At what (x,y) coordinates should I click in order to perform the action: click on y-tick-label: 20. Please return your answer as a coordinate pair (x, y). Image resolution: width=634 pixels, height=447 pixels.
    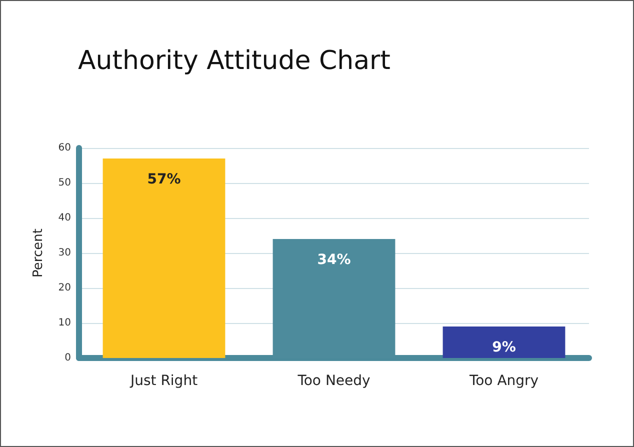
    Looking at the image, I should click on (64, 288).